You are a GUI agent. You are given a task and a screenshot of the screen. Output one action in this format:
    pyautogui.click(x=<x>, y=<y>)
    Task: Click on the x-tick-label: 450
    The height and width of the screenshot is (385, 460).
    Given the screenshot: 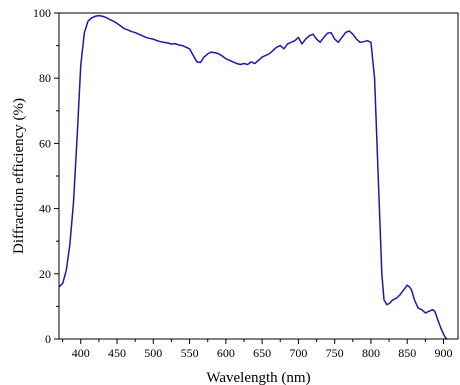 What is the action you would take?
    pyautogui.click(x=117, y=353)
    